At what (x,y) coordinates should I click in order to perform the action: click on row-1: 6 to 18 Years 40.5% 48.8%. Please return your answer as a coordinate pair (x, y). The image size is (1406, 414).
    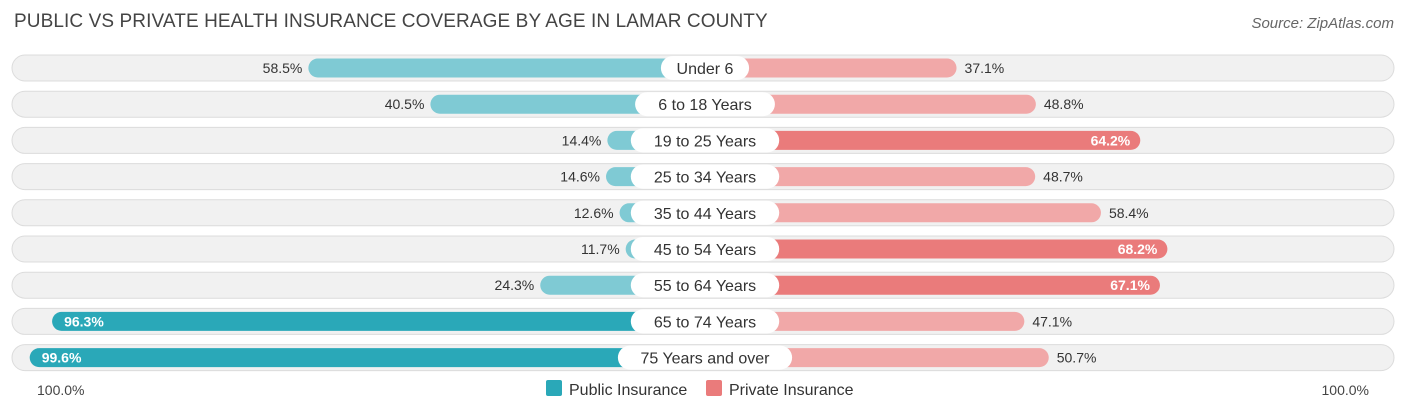
    Looking at the image, I should click on (703, 104).